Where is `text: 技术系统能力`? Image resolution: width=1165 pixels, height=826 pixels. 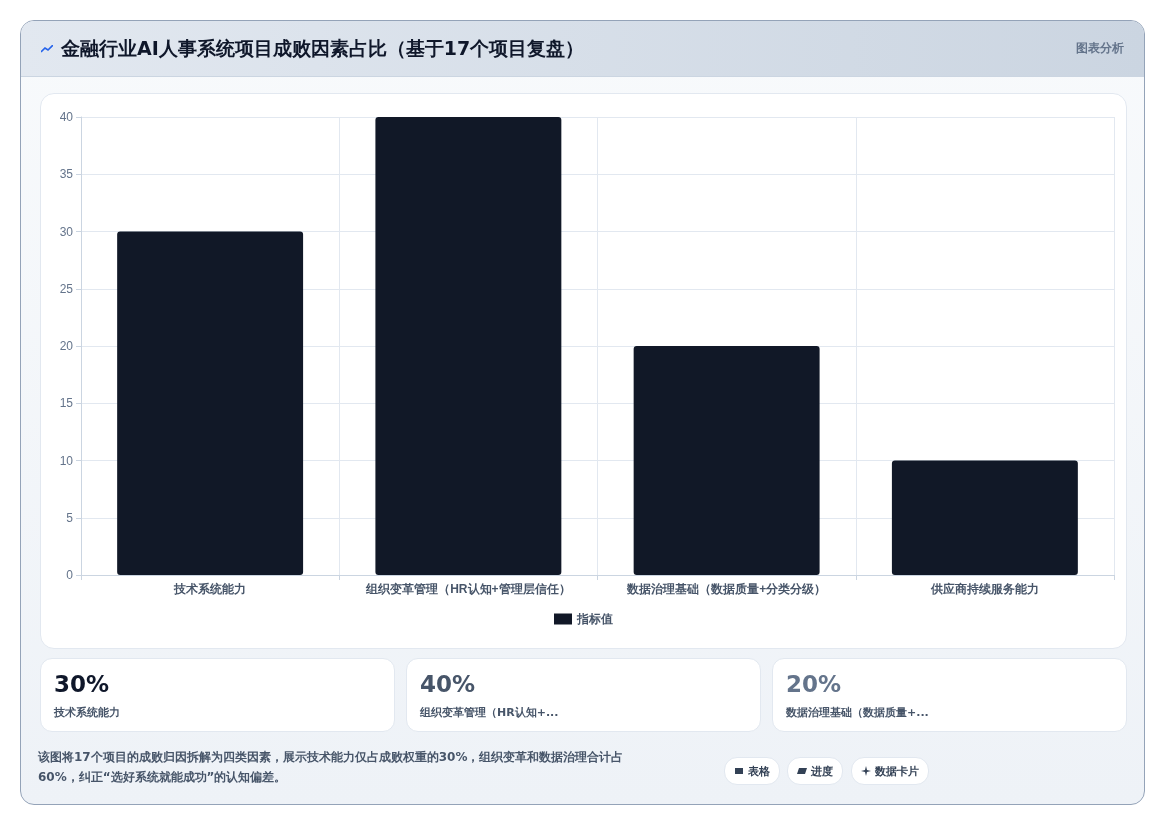
text: 技术系统能力 is located at coordinates (87, 712).